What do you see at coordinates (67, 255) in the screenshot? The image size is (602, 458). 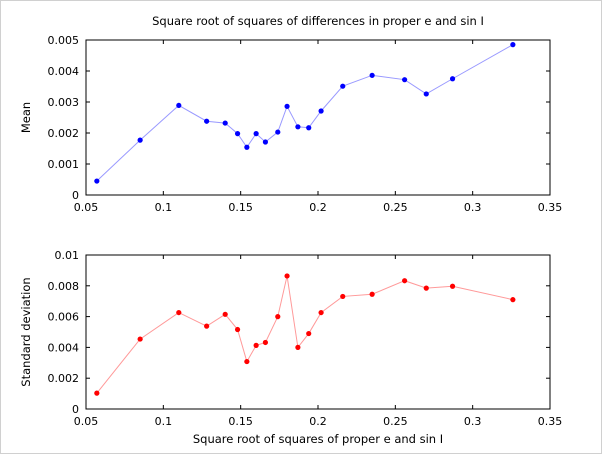 I see `y-tick-label: 0.01` at bounding box center [67, 255].